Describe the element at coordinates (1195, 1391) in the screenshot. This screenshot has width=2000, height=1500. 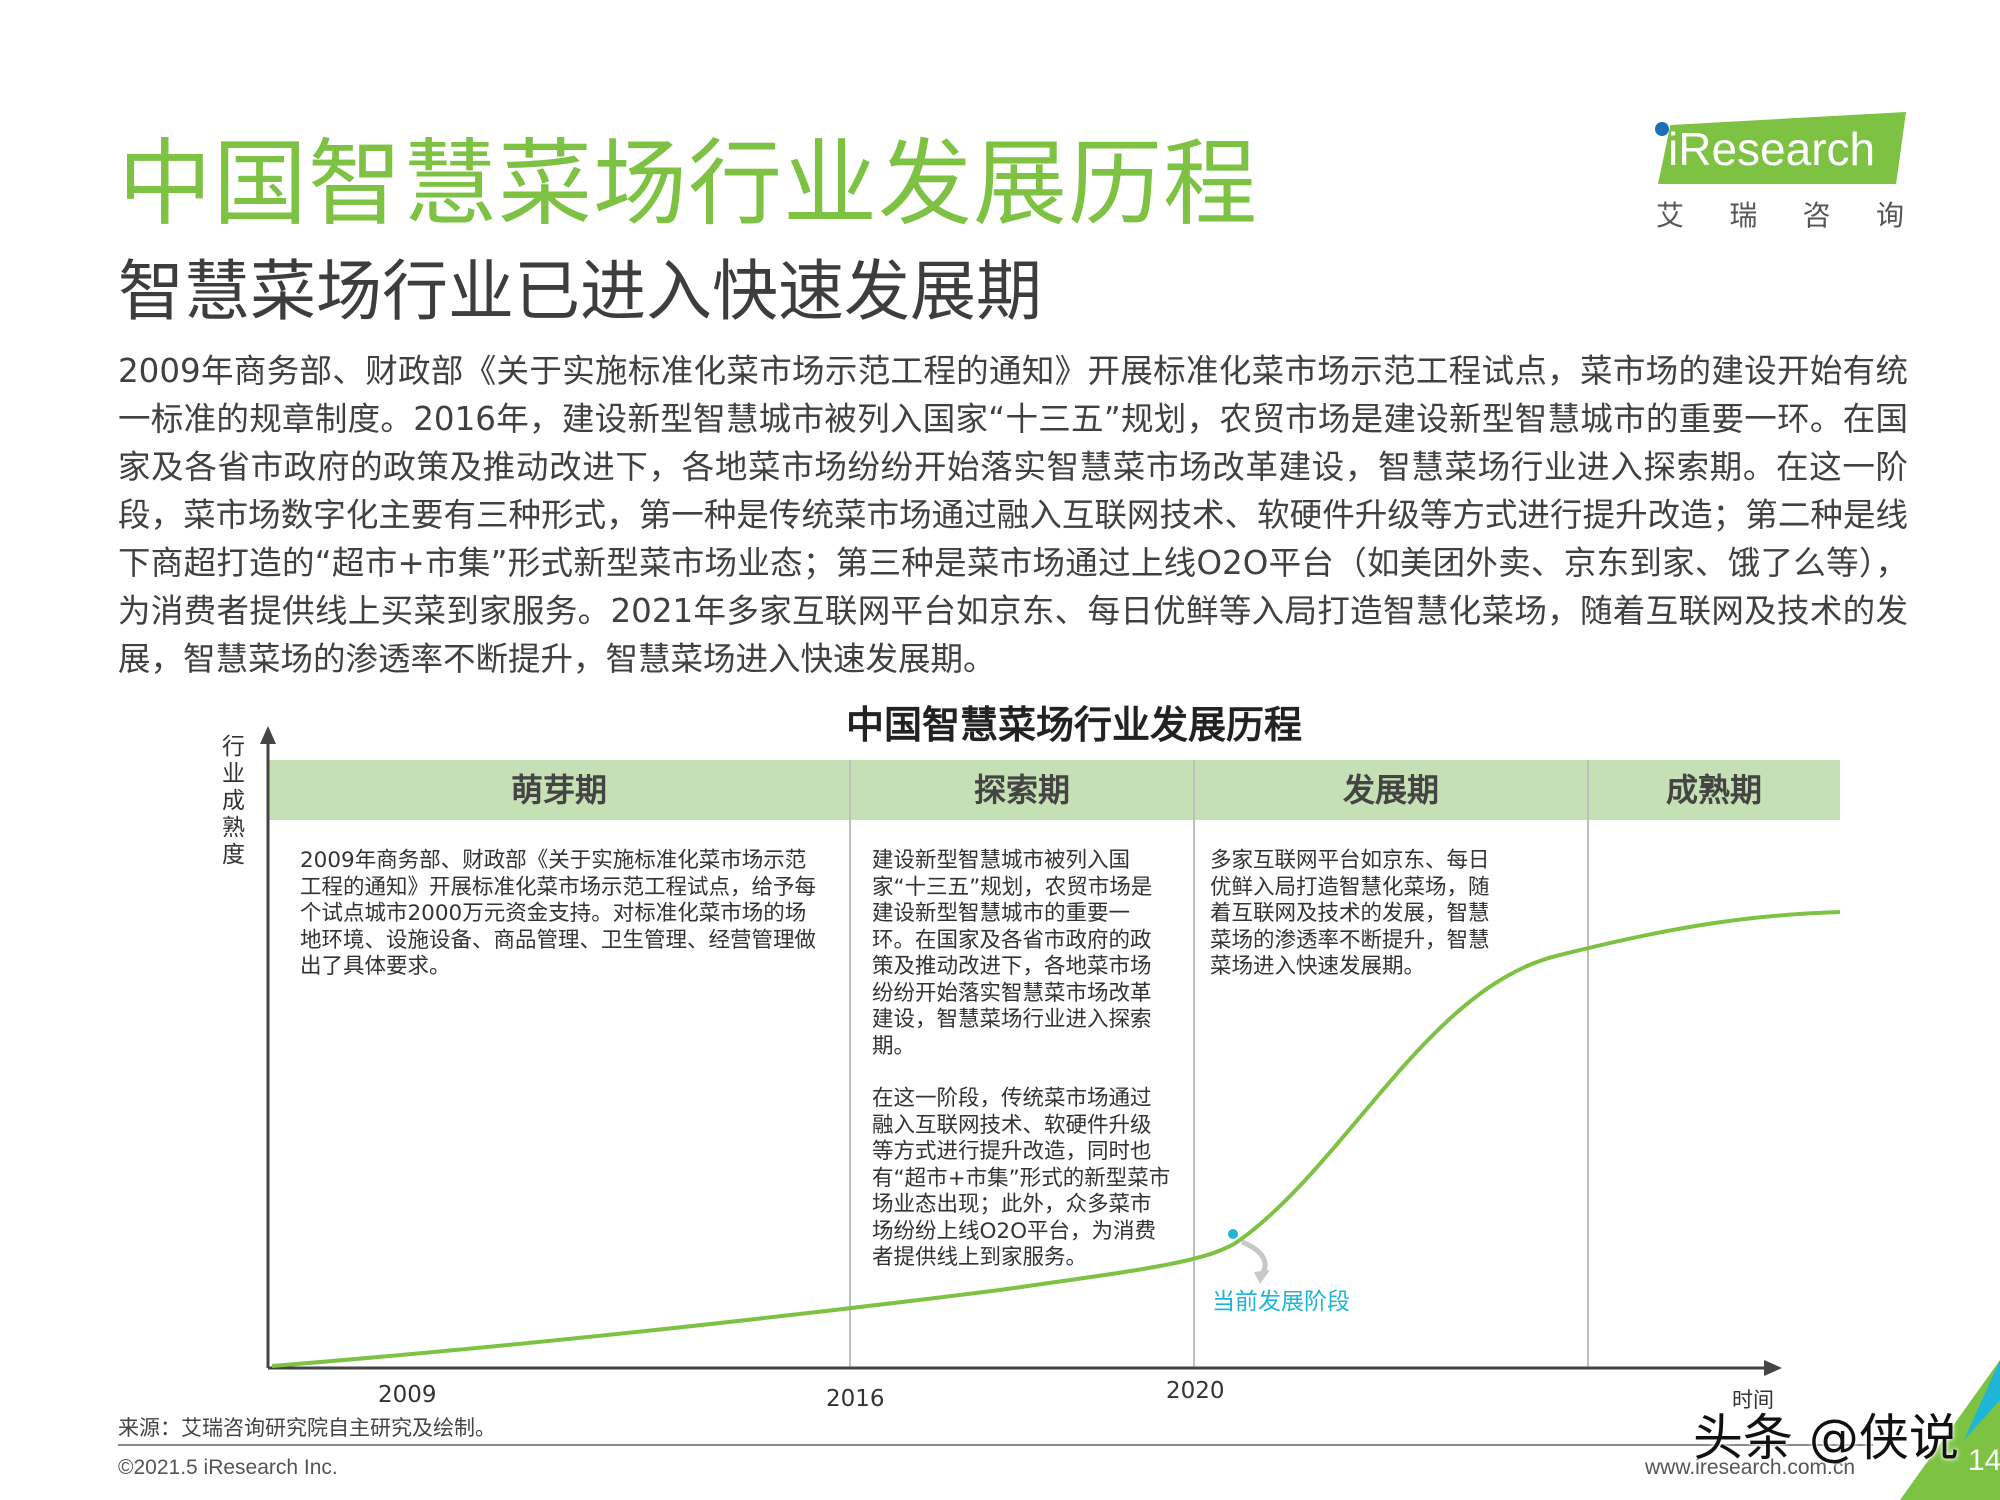
I see `year-label: 2020` at that location.